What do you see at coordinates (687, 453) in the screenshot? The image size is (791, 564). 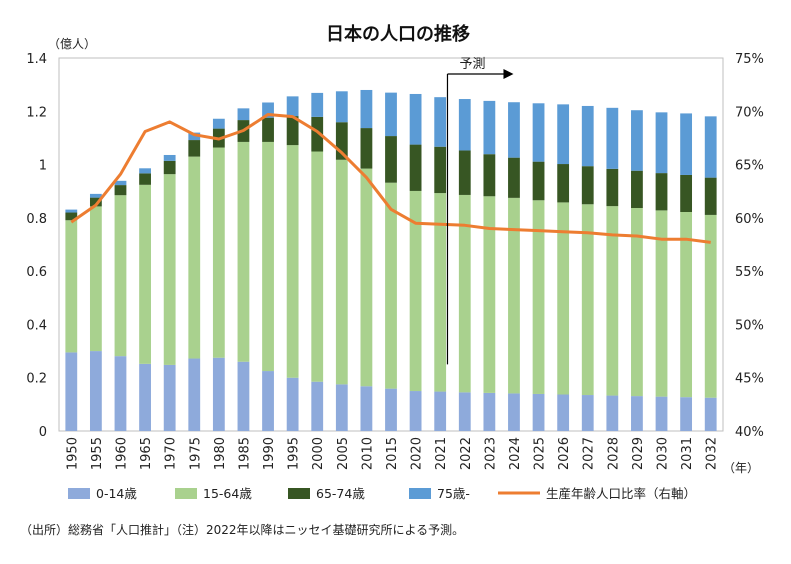 I see `x-tick-label: 2031` at bounding box center [687, 453].